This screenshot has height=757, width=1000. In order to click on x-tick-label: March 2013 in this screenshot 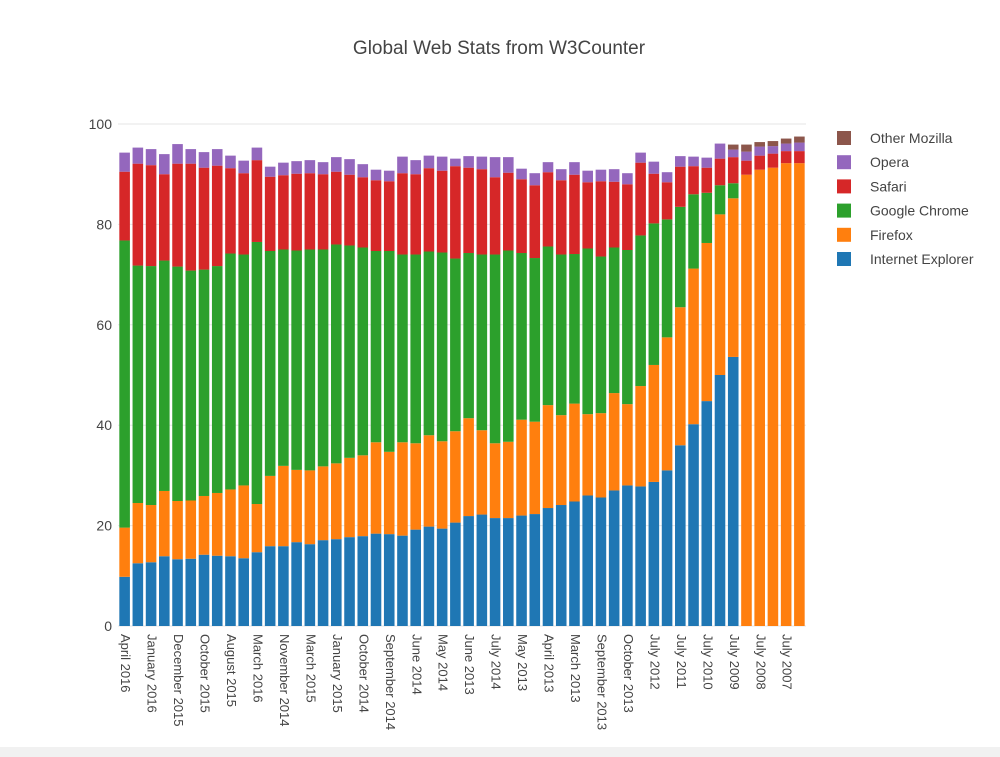, I will do `click(575, 668)`.